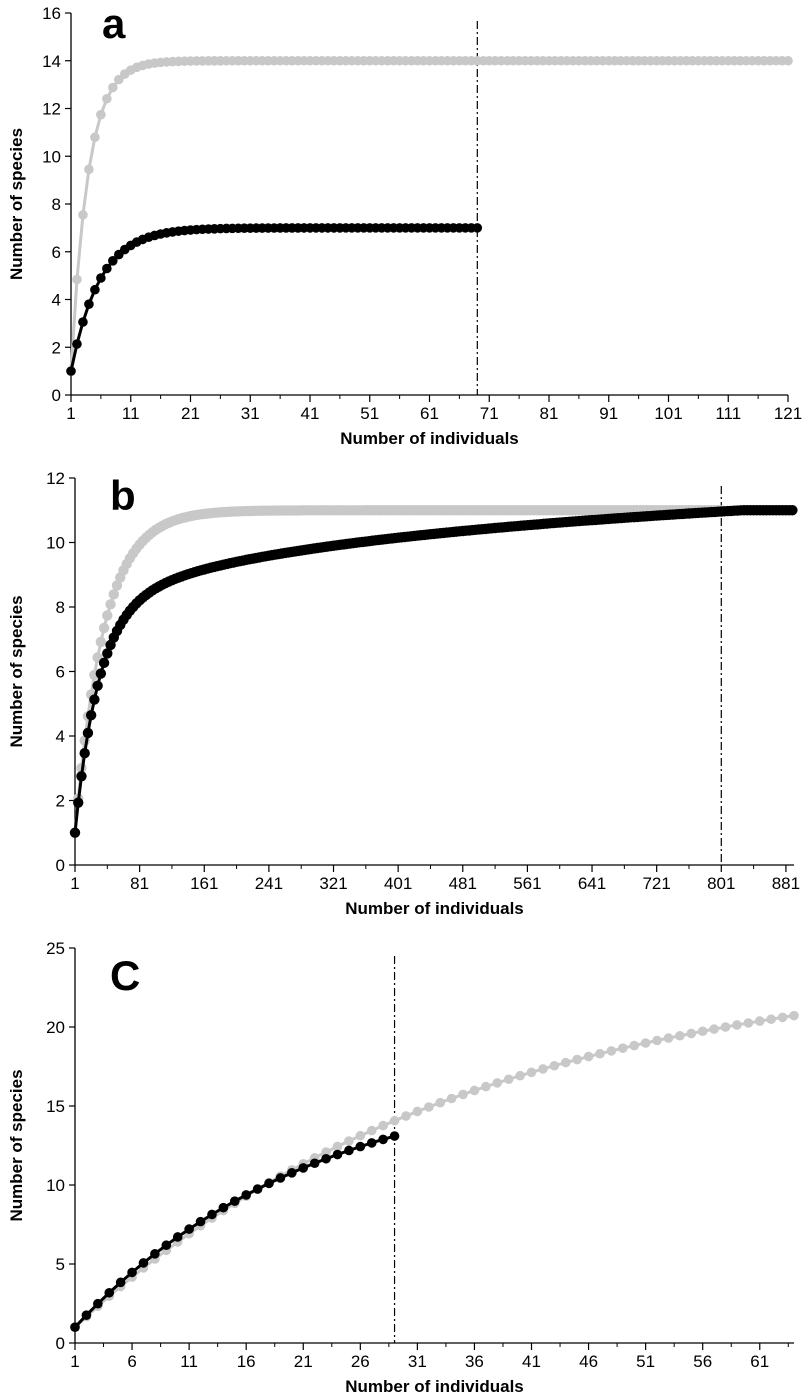 Image resolution: width=808 pixels, height=1398 pixels. What do you see at coordinates (56, 347) in the screenshot?
I see `y-tick-label: 2` at bounding box center [56, 347].